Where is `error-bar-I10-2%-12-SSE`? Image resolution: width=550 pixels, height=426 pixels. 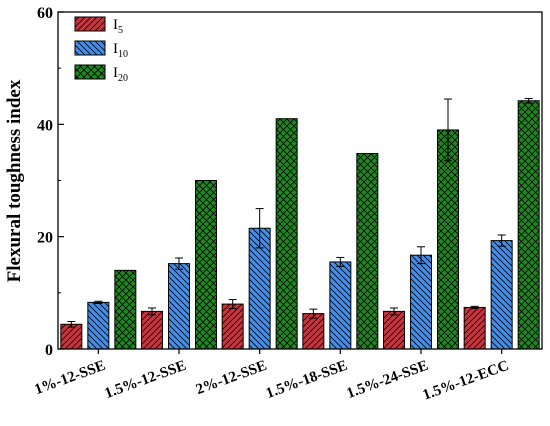
error-bar-I10-2%-12-SSE is located at coordinates (259, 228).